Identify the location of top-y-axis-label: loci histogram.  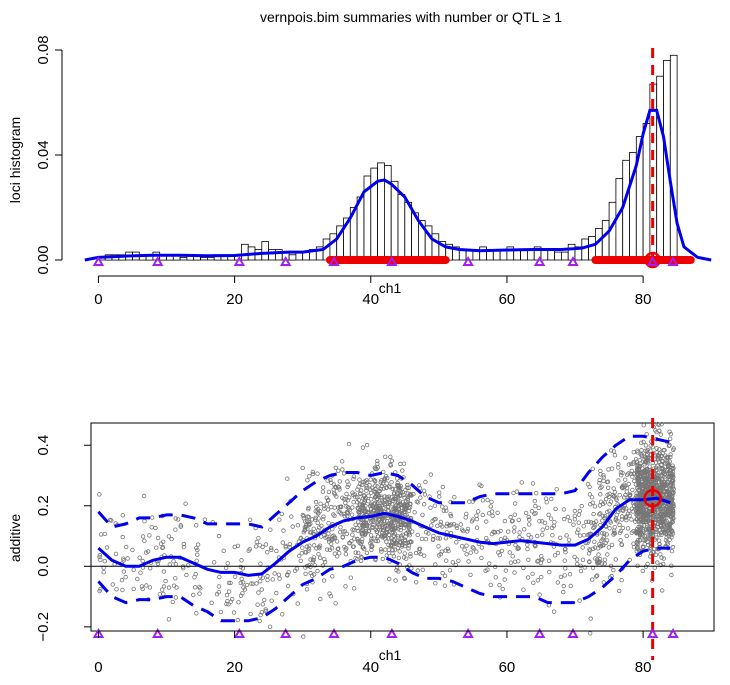
(15, 160).